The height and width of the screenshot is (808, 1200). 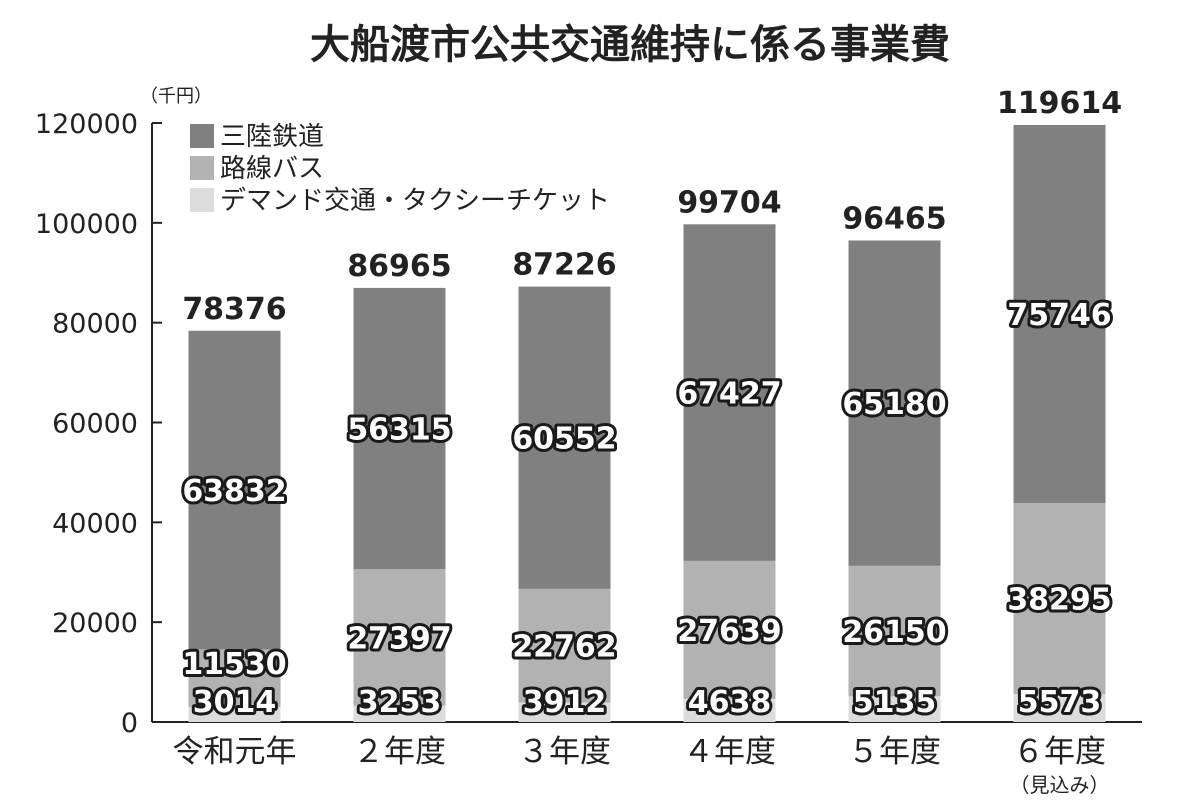 I want to click on y-tick-label: 100000, so click(x=86, y=224).